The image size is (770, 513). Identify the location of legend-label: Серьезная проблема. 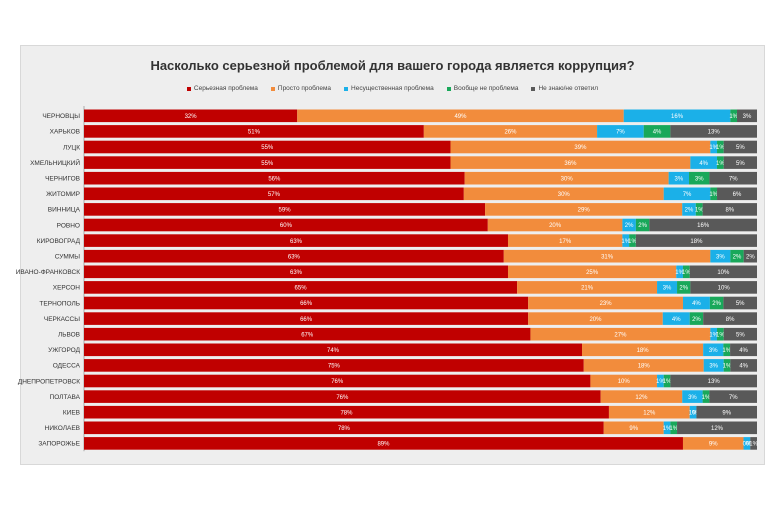
(225, 88).